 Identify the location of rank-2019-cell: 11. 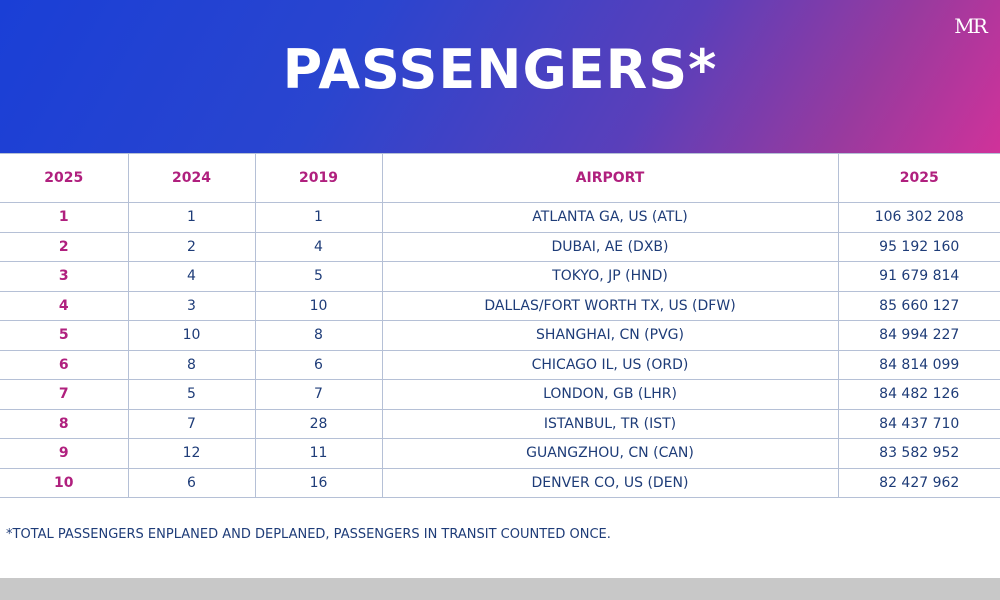
(318, 453).